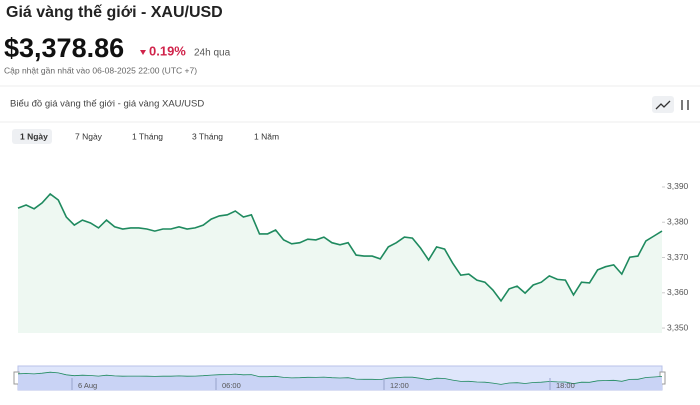  What do you see at coordinates (678, 327) in the screenshot?
I see `y-tick-label: 3,350` at bounding box center [678, 327].